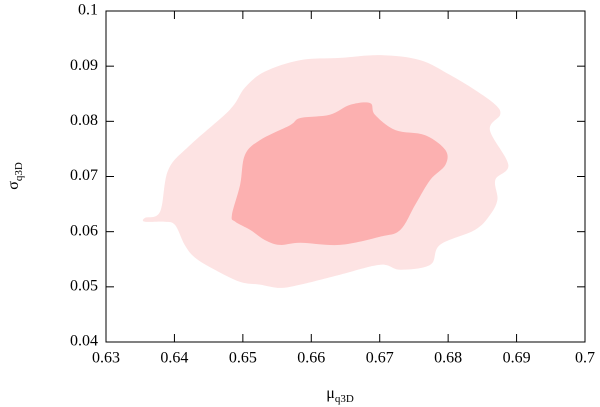  What do you see at coordinates (106, 358) in the screenshot?
I see `x-tick-label: 0.63` at bounding box center [106, 358].